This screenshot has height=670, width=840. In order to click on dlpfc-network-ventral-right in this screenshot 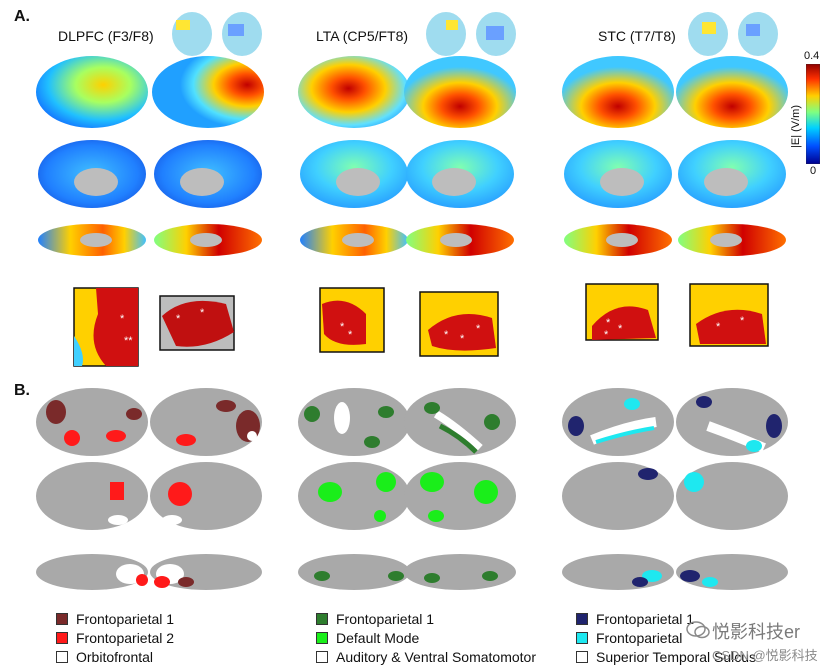, I will do `click(206, 572)`.